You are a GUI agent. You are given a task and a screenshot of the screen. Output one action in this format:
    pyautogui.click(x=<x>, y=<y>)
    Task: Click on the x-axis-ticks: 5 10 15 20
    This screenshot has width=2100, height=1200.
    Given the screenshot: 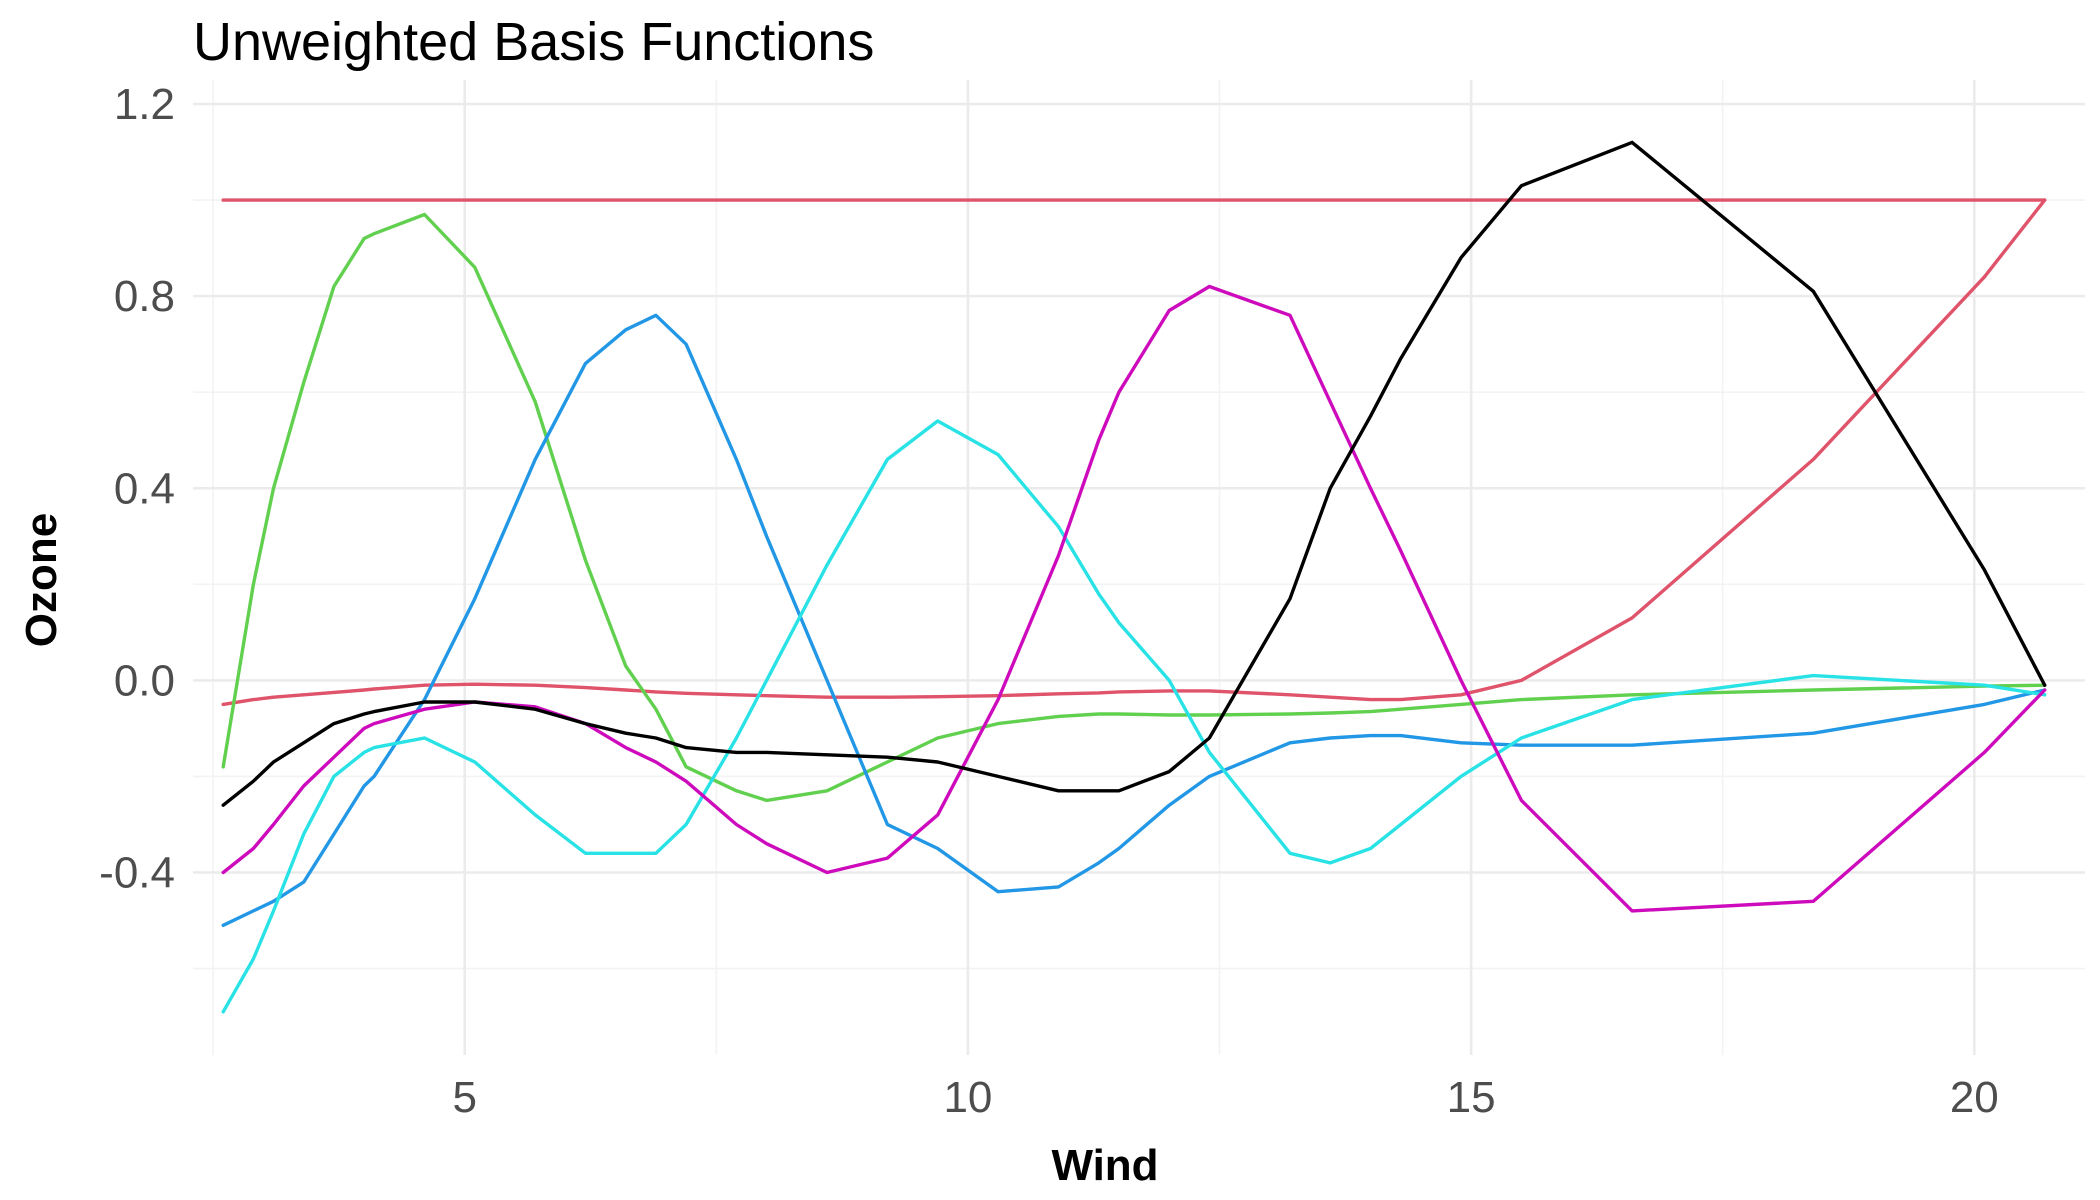 What is the action you would take?
    pyautogui.click(x=1225, y=1097)
    